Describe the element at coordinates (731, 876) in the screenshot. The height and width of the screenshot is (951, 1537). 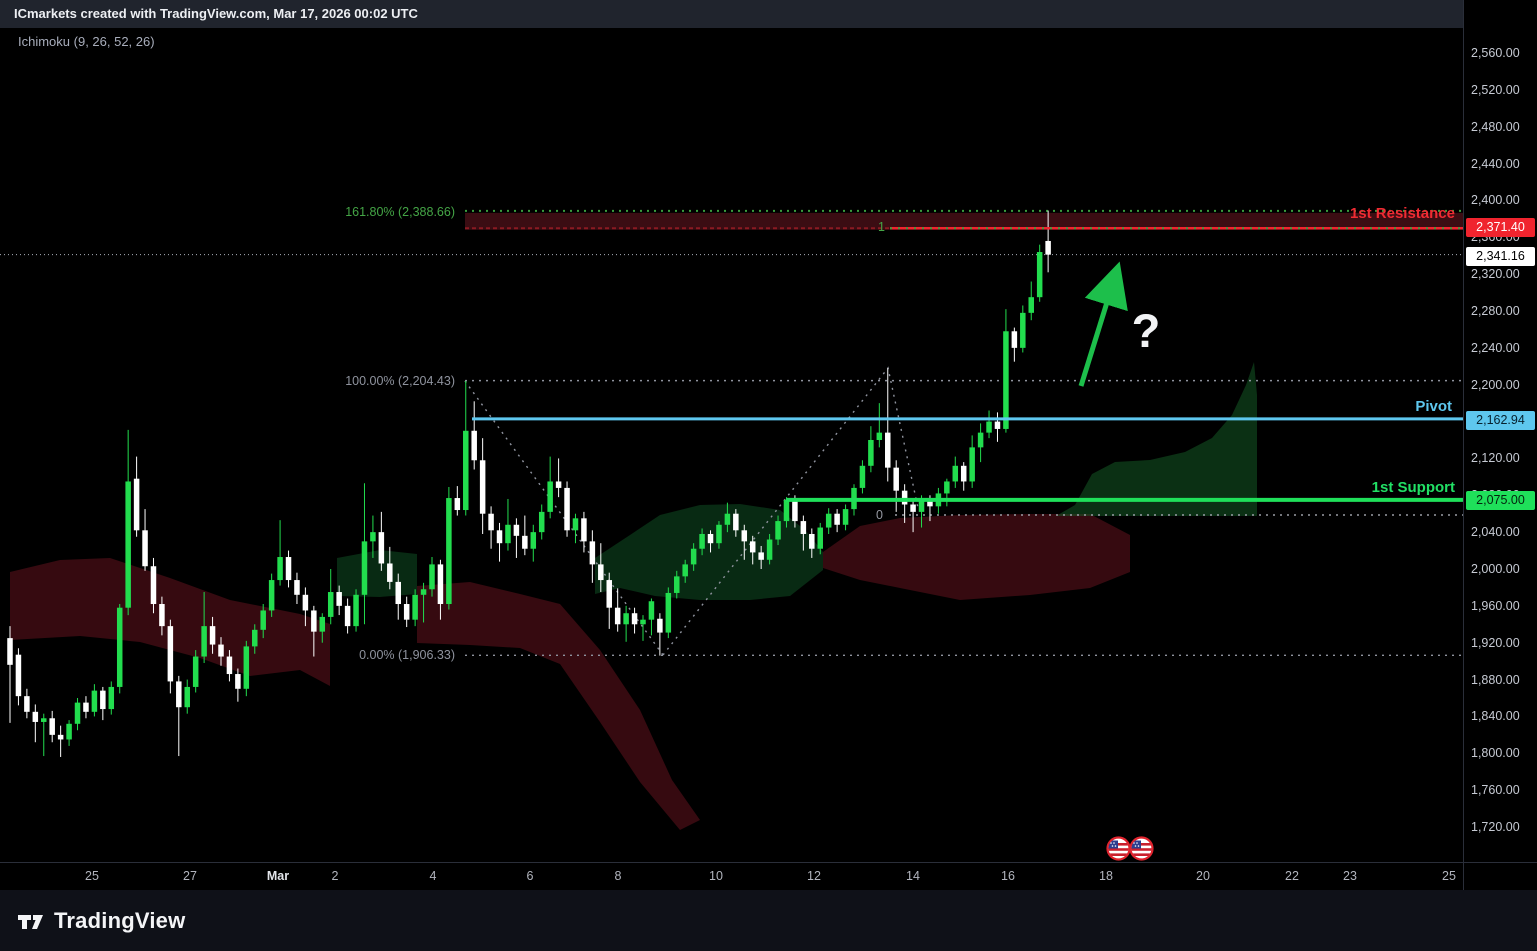
I see `time-axis: 25 27 Mar 2 4 6 8 10 12 14 16 18 20 22 23 25` at that location.